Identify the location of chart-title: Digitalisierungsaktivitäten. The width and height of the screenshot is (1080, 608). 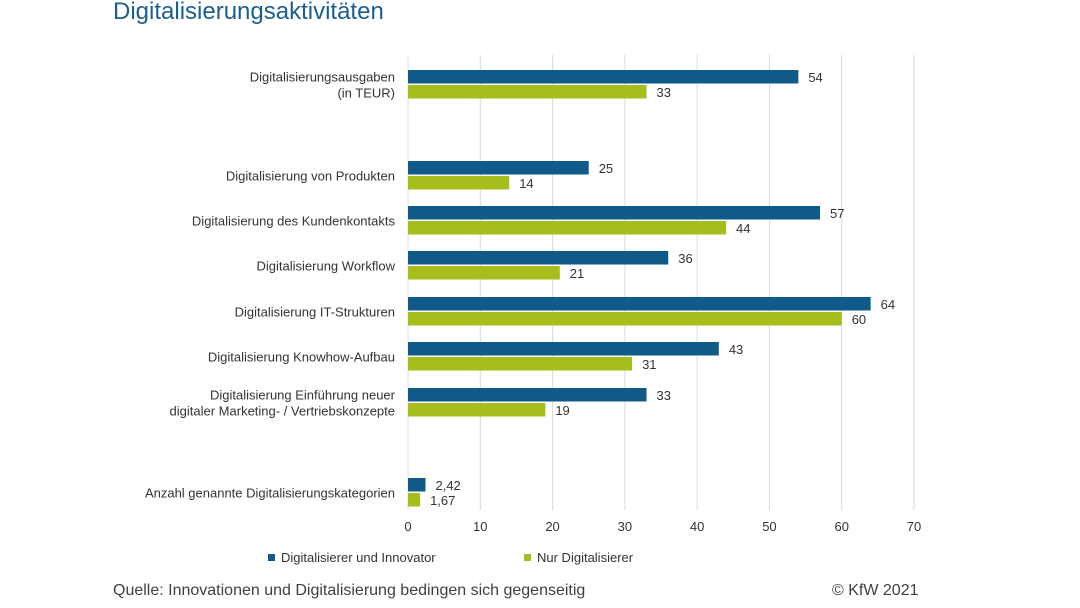
(248, 12).